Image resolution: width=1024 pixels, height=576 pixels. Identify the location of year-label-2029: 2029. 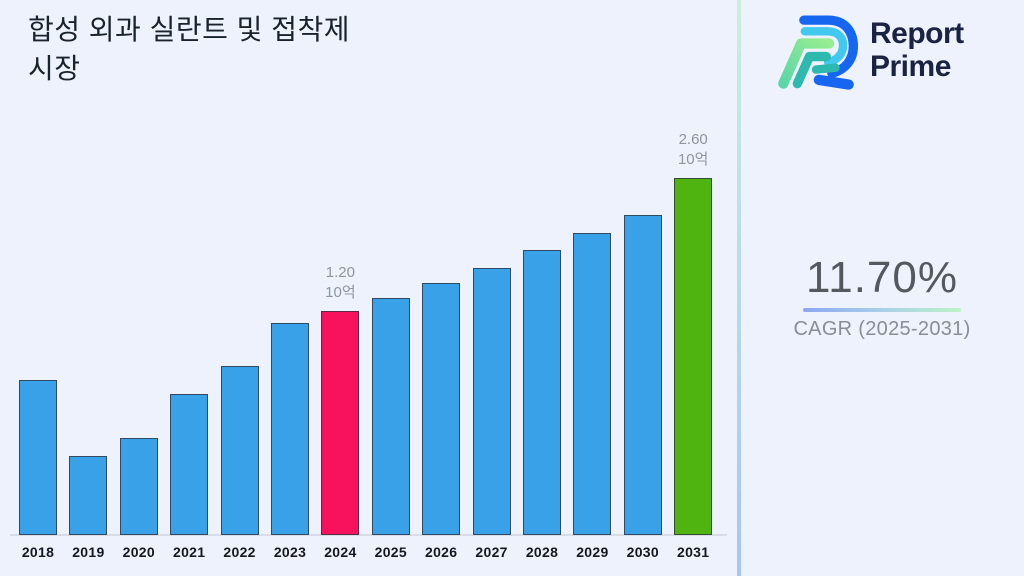
(592, 552).